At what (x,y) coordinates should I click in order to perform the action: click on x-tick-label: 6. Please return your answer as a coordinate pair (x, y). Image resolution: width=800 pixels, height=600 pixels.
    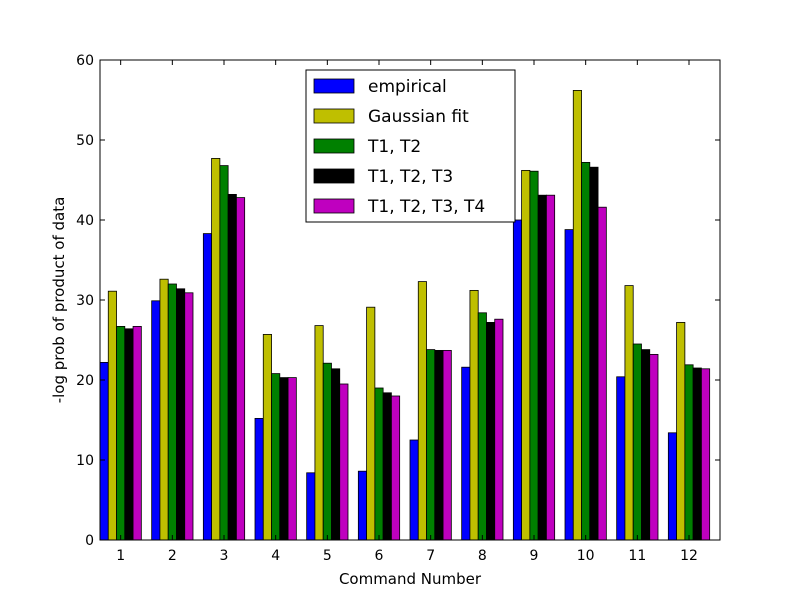
    Looking at the image, I should click on (379, 556).